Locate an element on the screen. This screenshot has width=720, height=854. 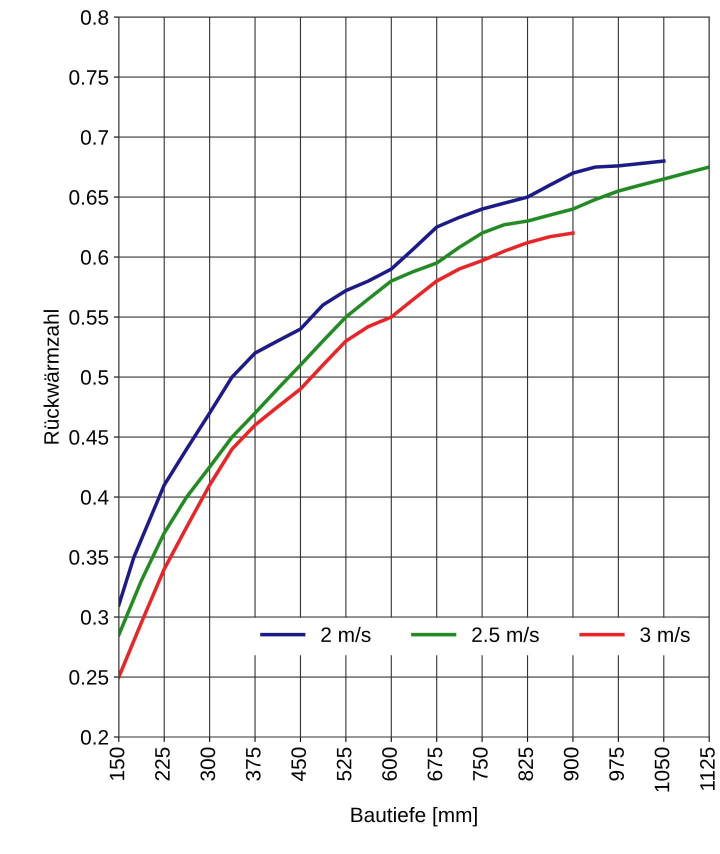
x-tick-label: 825 is located at coordinates (526, 764).